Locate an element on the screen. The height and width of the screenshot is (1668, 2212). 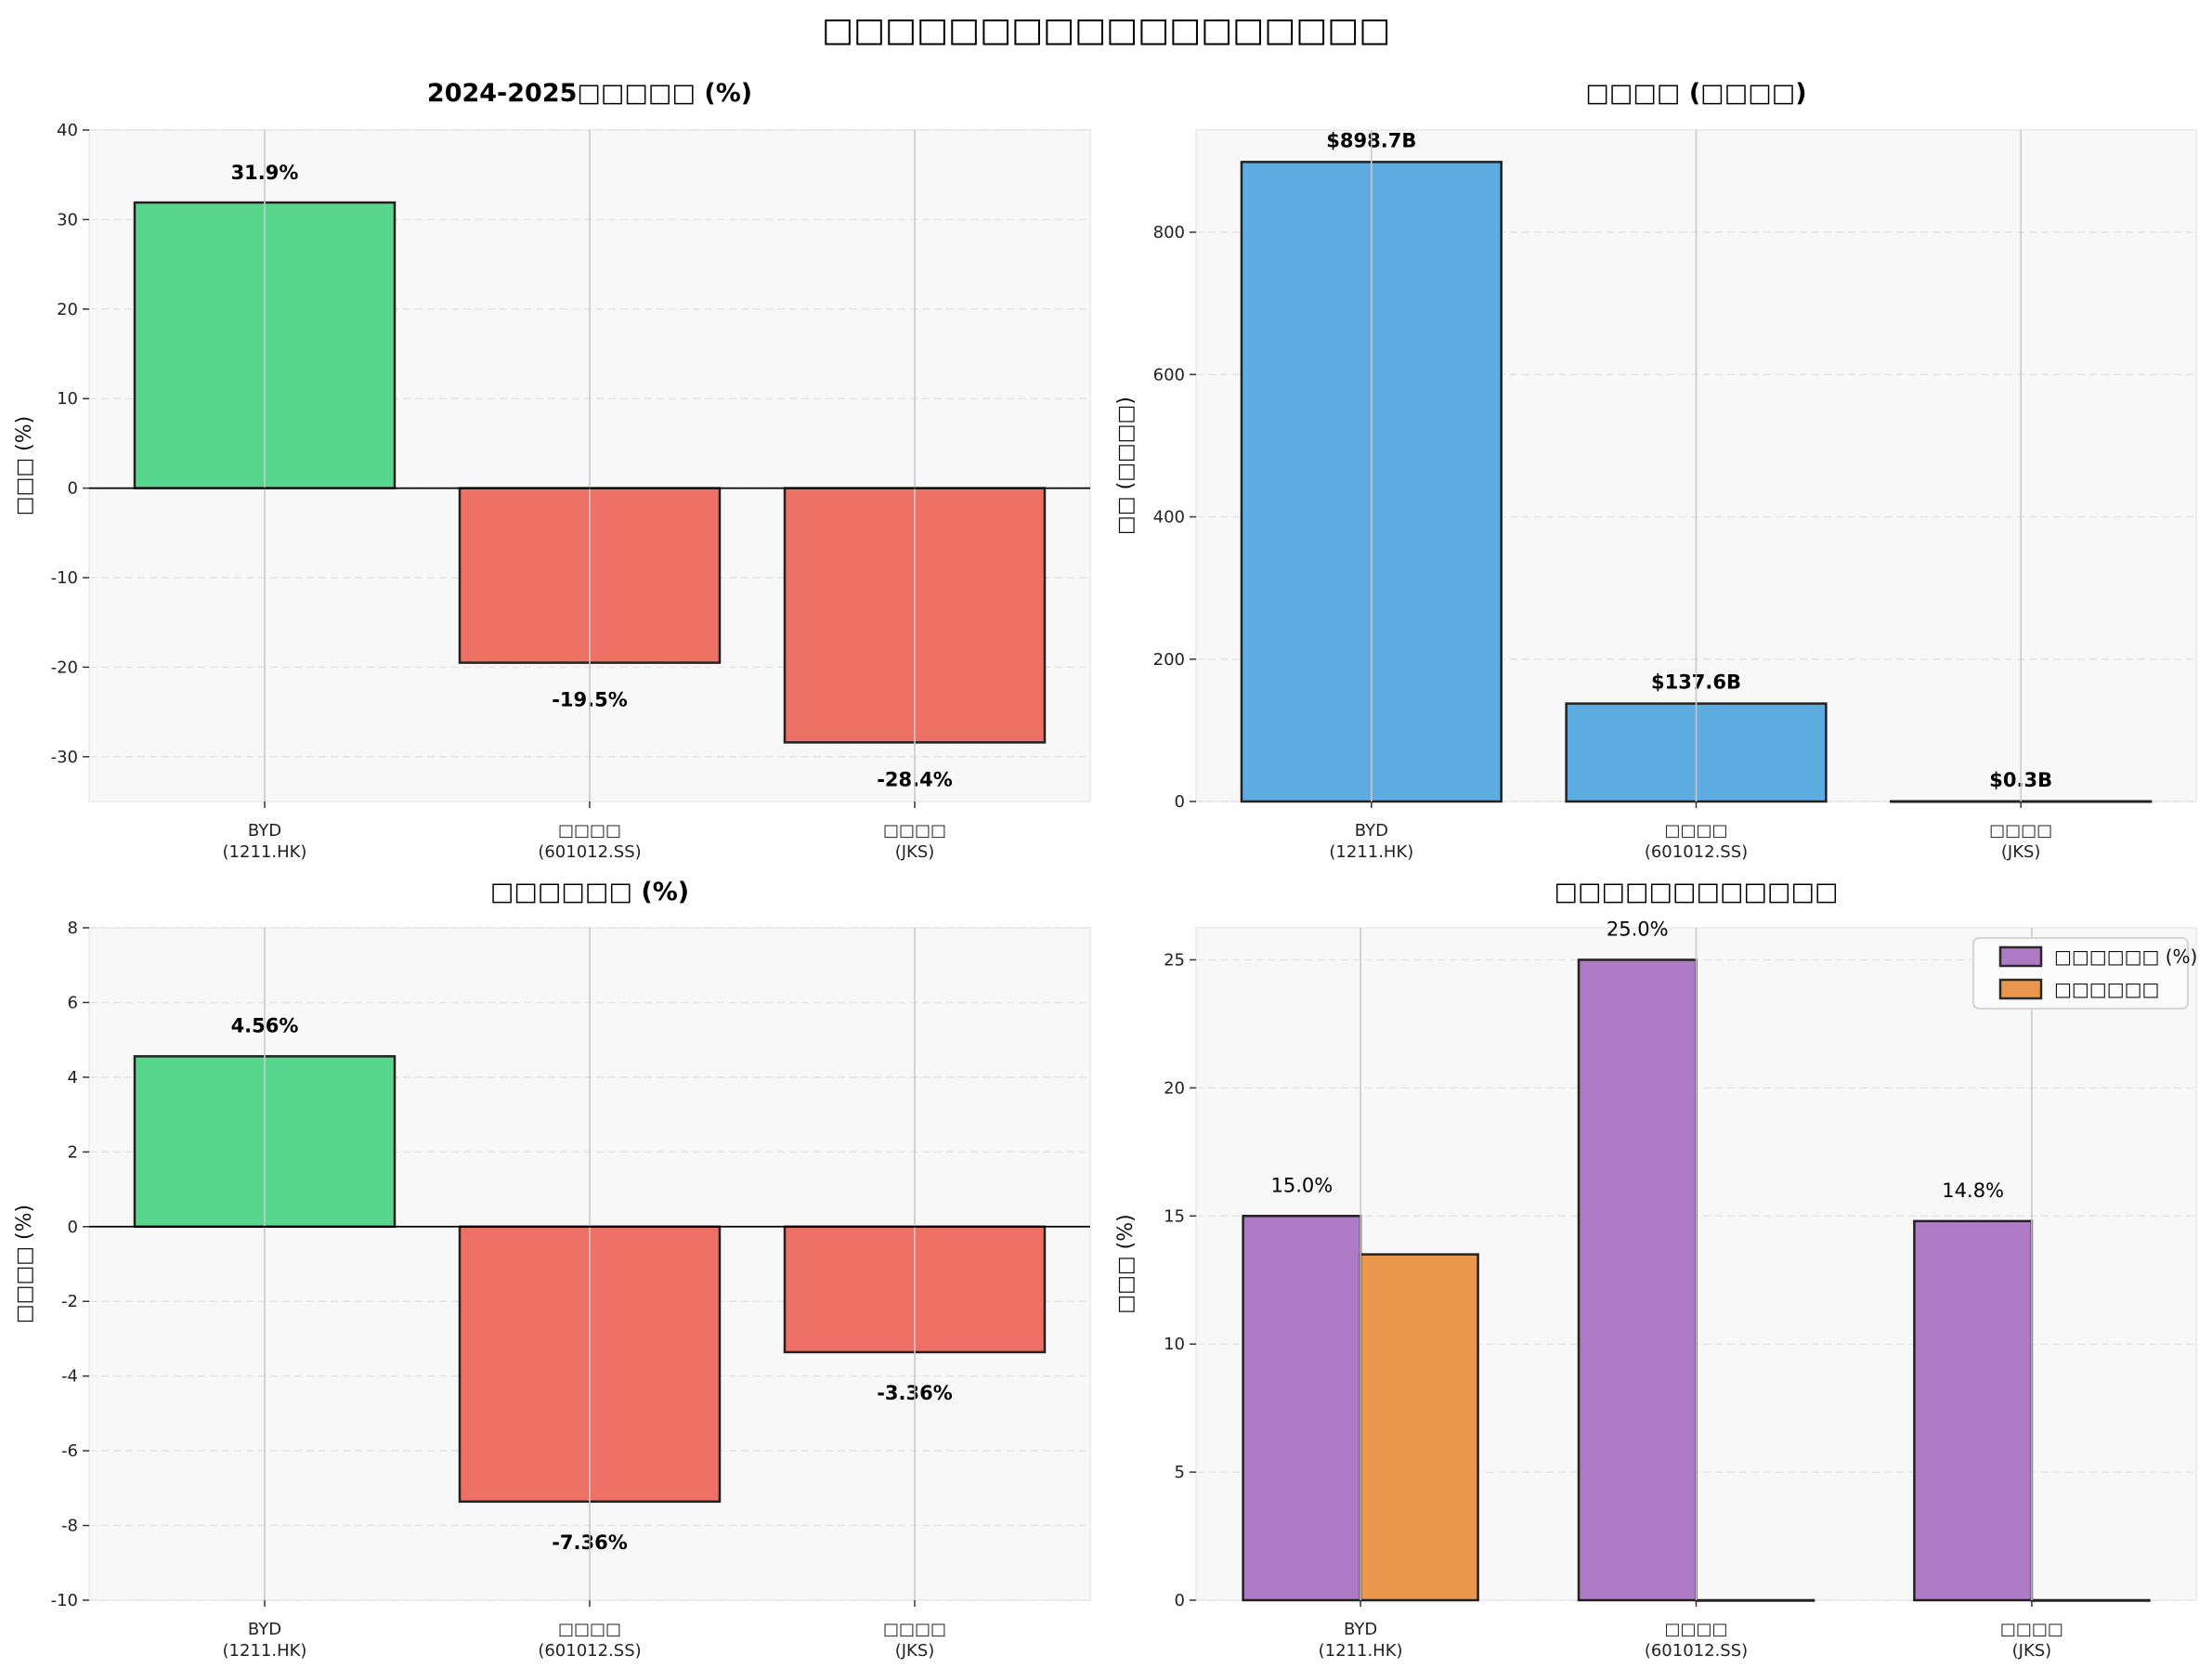
y-tick-label: 5 is located at coordinates (1180, 1472).